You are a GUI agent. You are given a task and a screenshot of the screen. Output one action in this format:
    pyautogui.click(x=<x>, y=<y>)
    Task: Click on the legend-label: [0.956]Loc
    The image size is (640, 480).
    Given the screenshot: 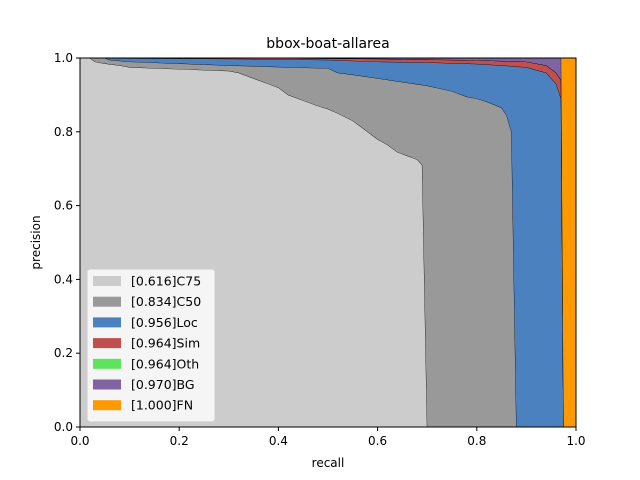 What is the action you would take?
    pyautogui.click(x=164, y=322)
    